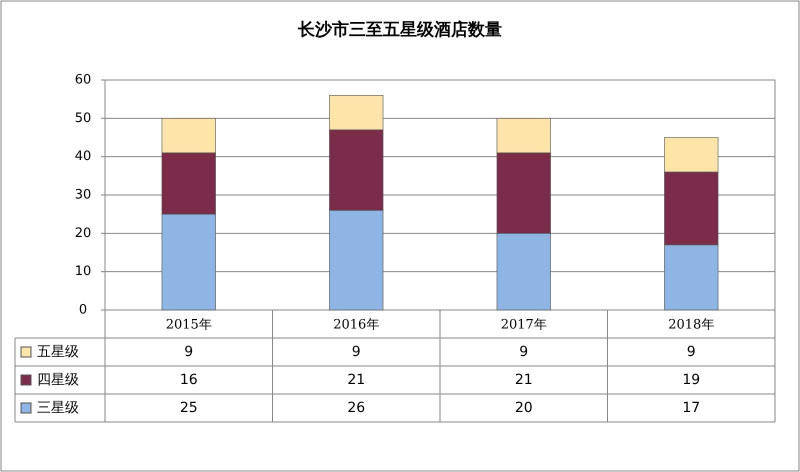  Describe the element at coordinates (83, 310) in the screenshot. I see `y-tick-label: 0` at that location.